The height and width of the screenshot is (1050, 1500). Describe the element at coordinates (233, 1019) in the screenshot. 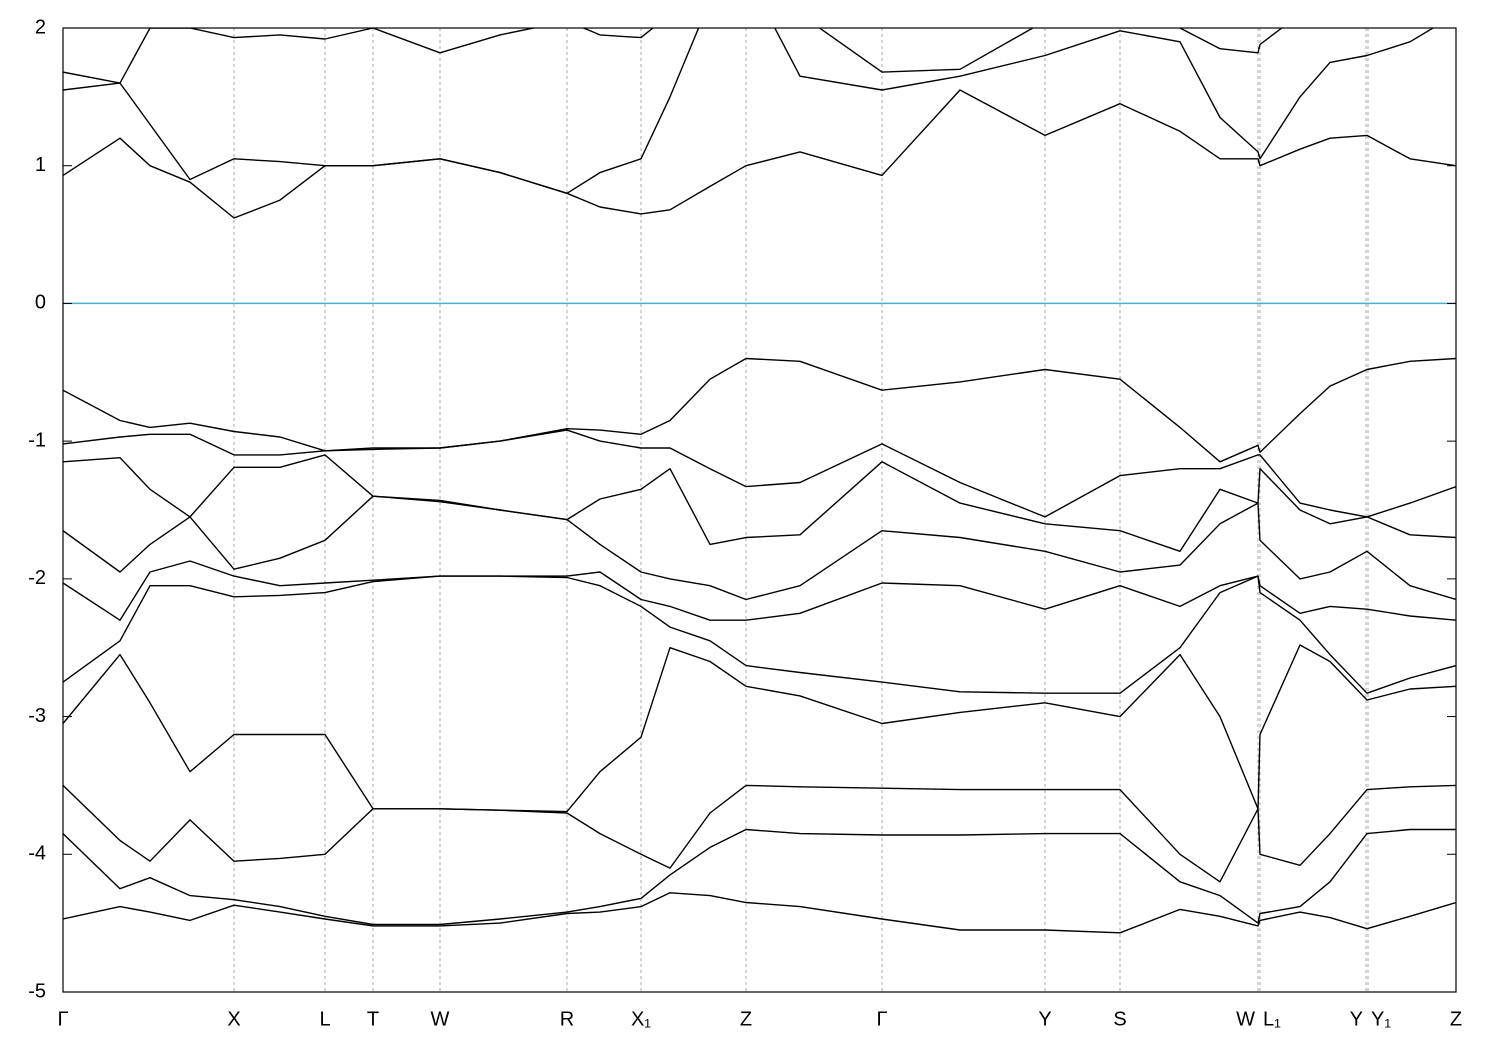

I see `x-tick-label: X` at that location.